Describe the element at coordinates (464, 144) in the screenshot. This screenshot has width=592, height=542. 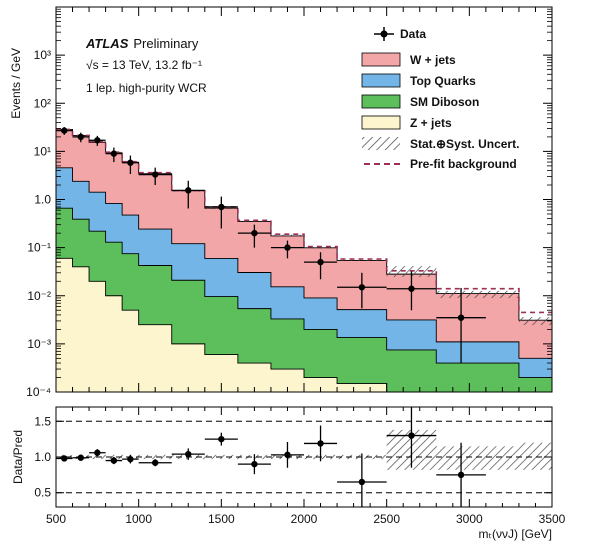
I see `legend-label-uncert: Stat.⊕Syst. Uncert.` at that location.